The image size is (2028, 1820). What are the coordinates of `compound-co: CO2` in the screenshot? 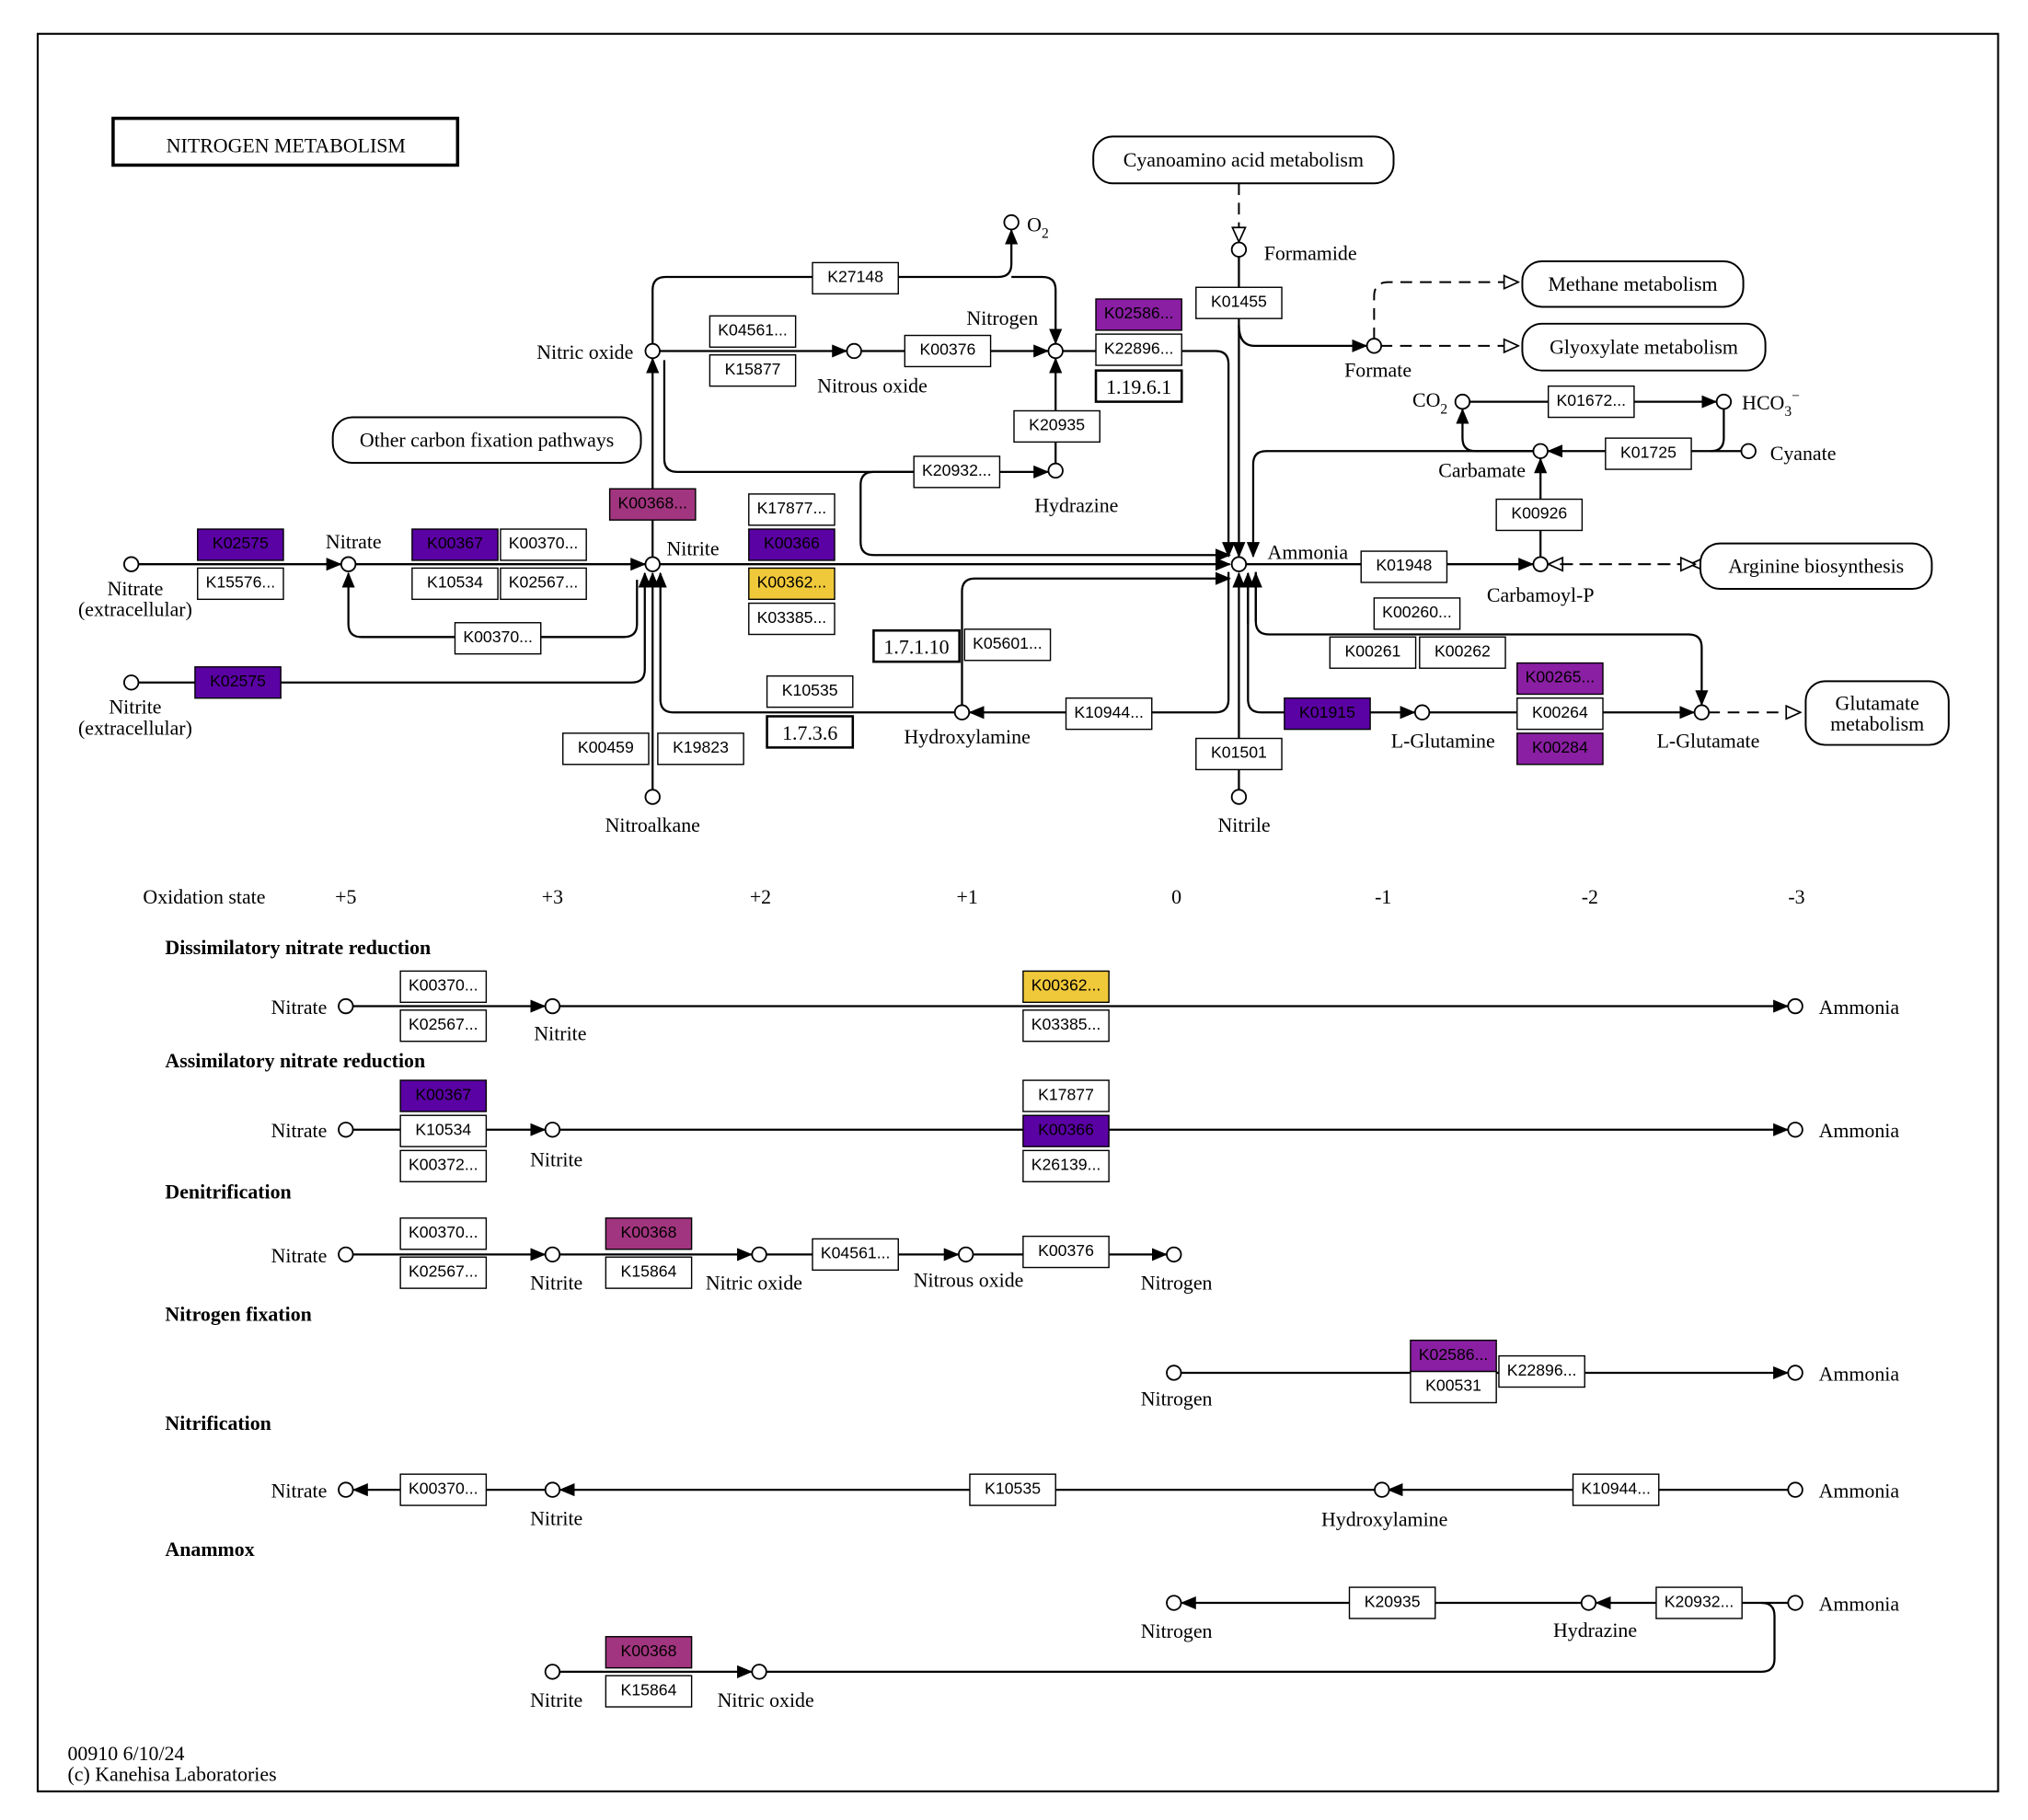 It's located at (1441, 402).